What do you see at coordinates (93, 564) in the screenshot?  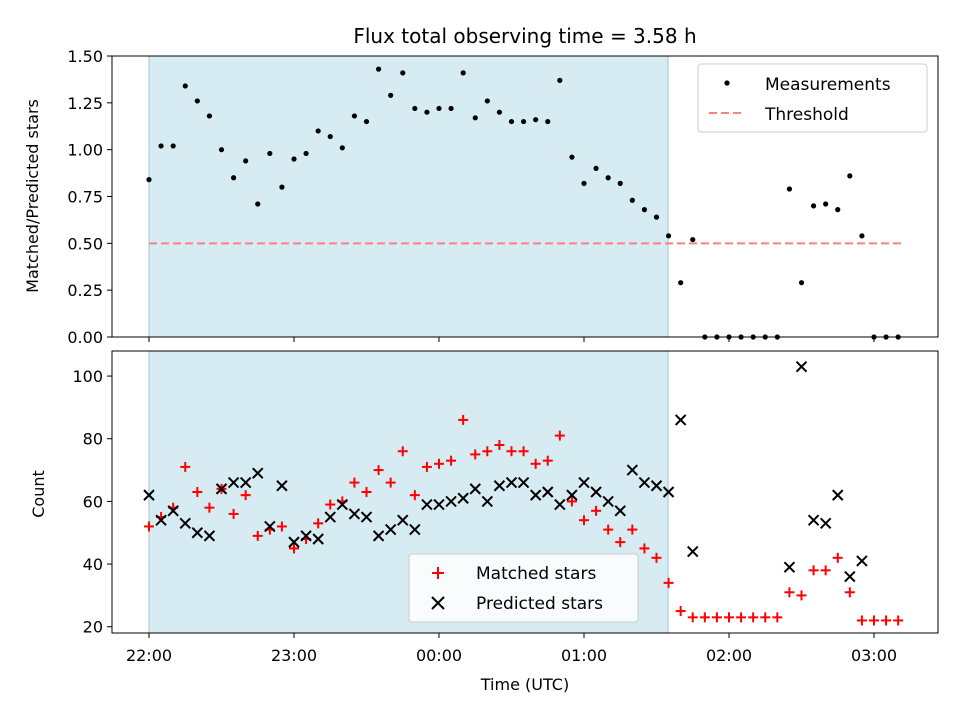 I see `y-tick-label: 40` at bounding box center [93, 564].